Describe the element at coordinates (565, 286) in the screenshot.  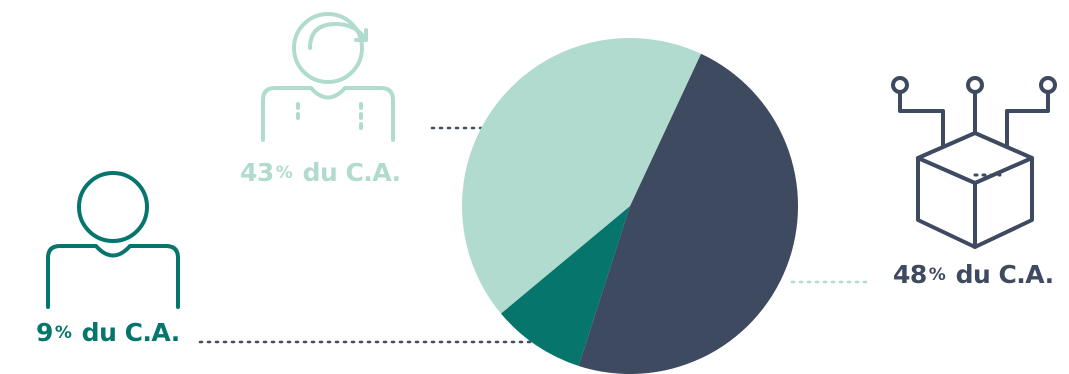
I see `pie-slice-individual` at that location.